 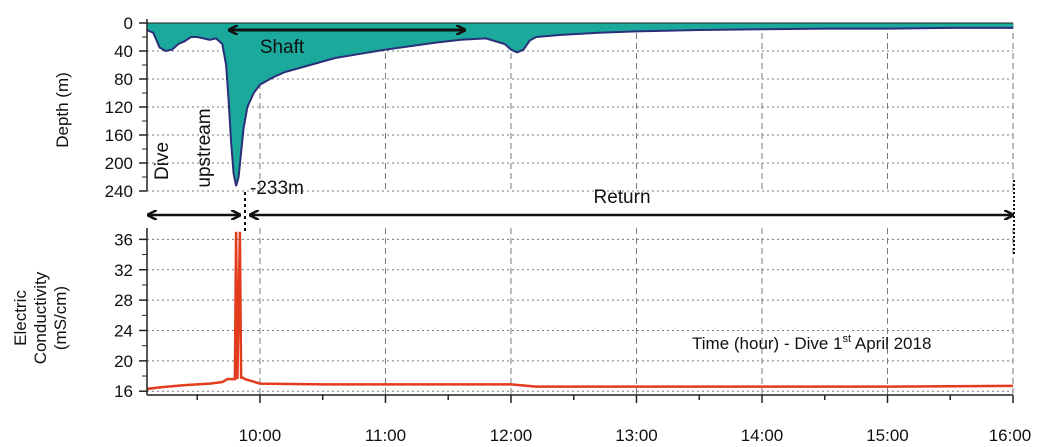 I want to click on ec-tick-label: 20, so click(x=123, y=361).